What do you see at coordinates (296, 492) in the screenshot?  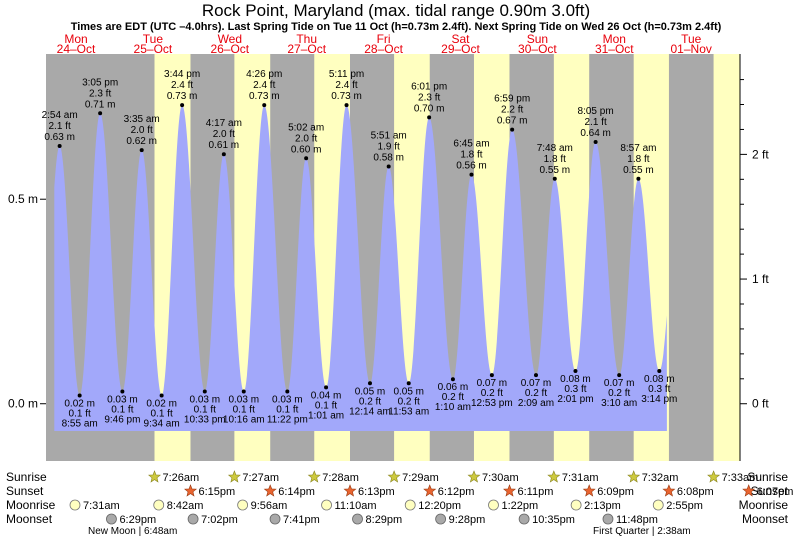 I see `sunset-time: 6:14pm` at bounding box center [296, 492].